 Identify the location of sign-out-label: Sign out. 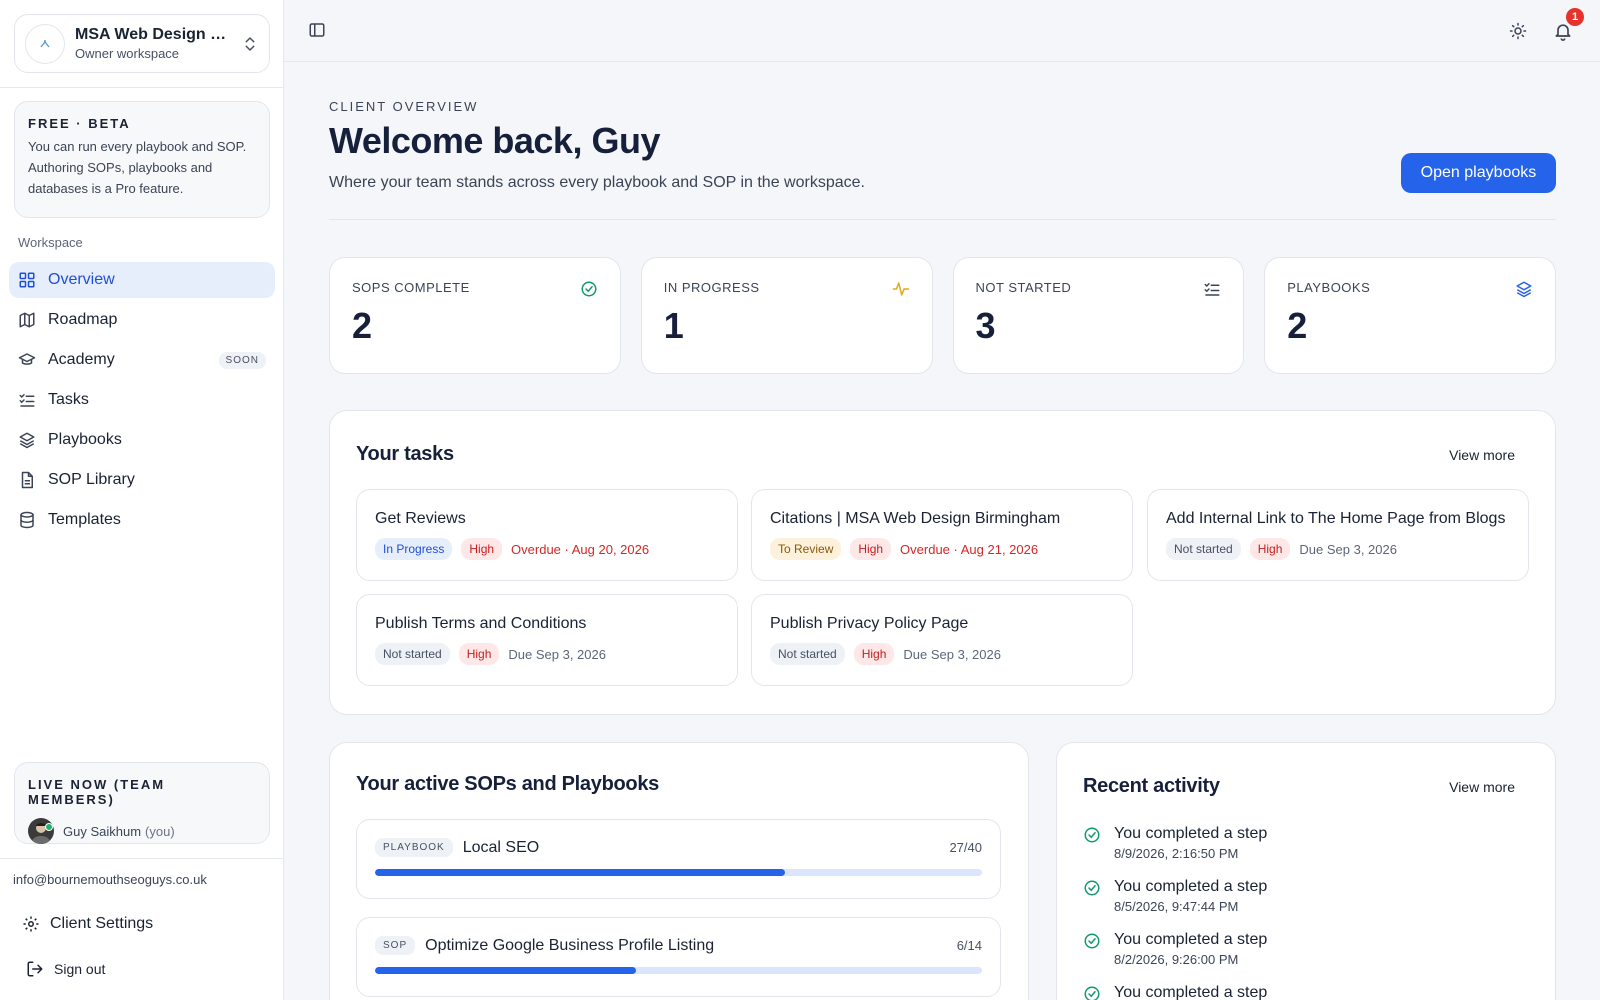
(80, 969).